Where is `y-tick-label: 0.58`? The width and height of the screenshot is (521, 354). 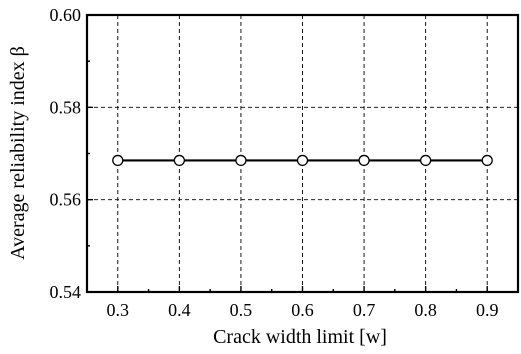
y-tick-label: 0.58 is located at coordinates (66, 107).